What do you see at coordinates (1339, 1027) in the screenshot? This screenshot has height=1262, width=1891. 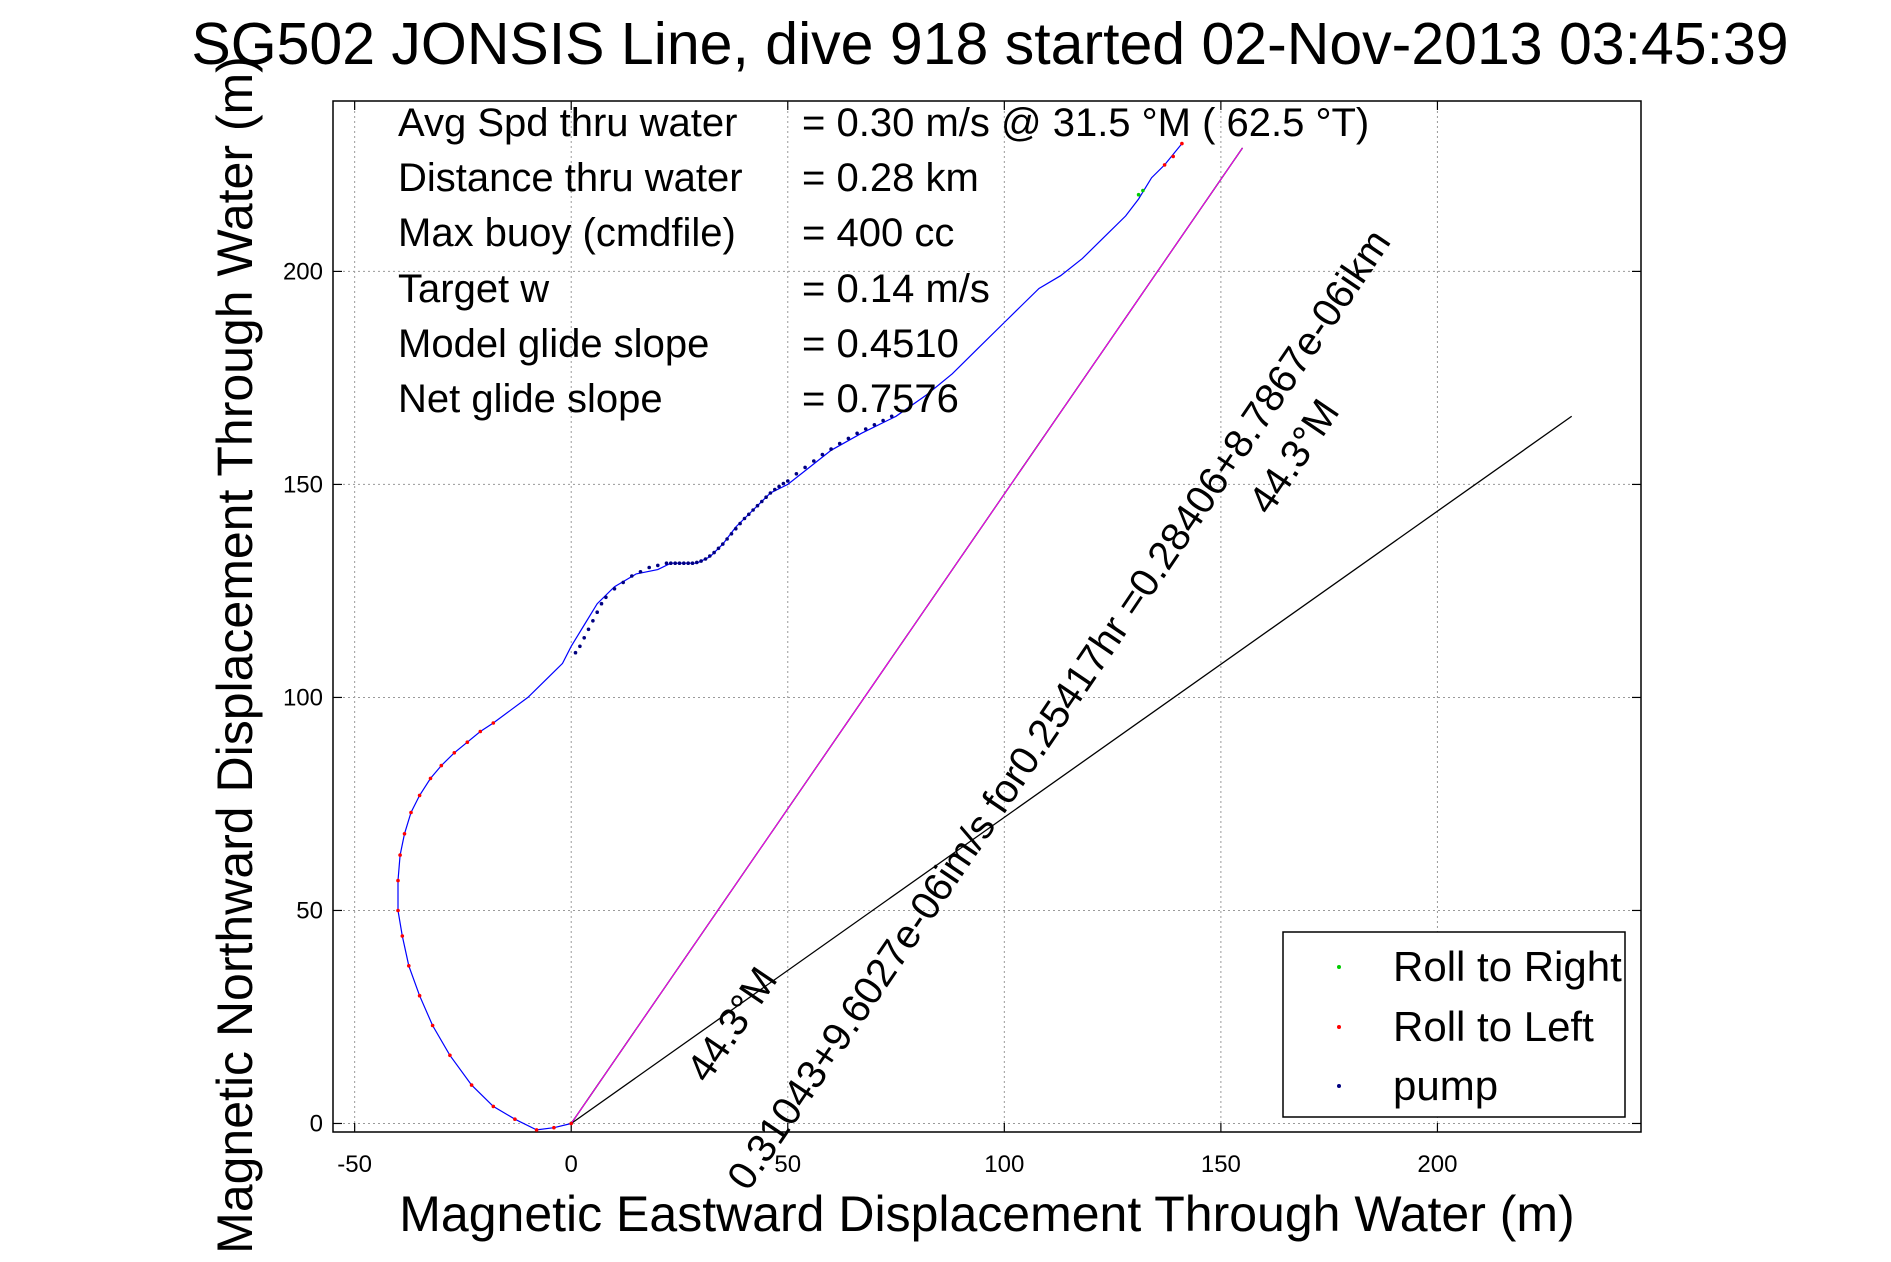 I see `legend-marker-roll-left` at bounding box center [1339, 1027].